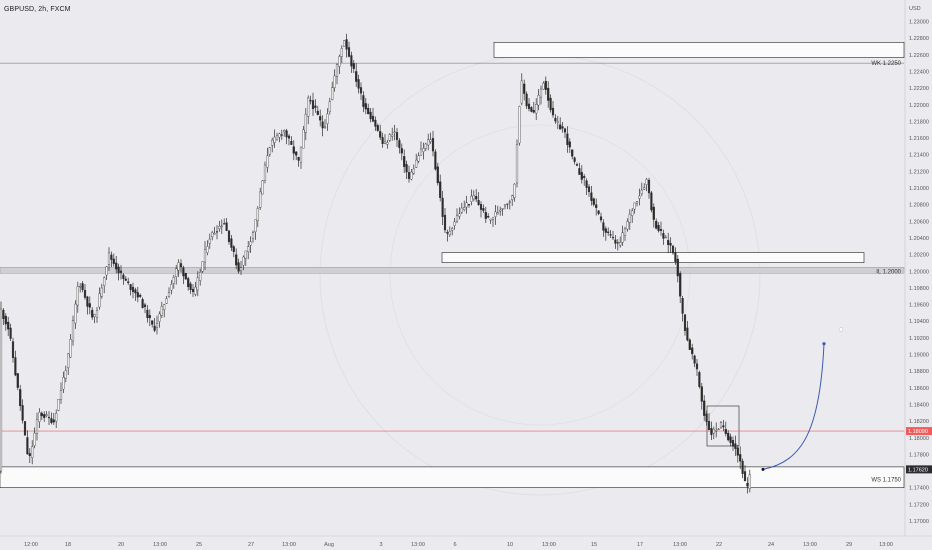 Image resolution: width=932 pixels, height=550 pixels. I want to click on x-tick-label: 27, so click(251, 545).